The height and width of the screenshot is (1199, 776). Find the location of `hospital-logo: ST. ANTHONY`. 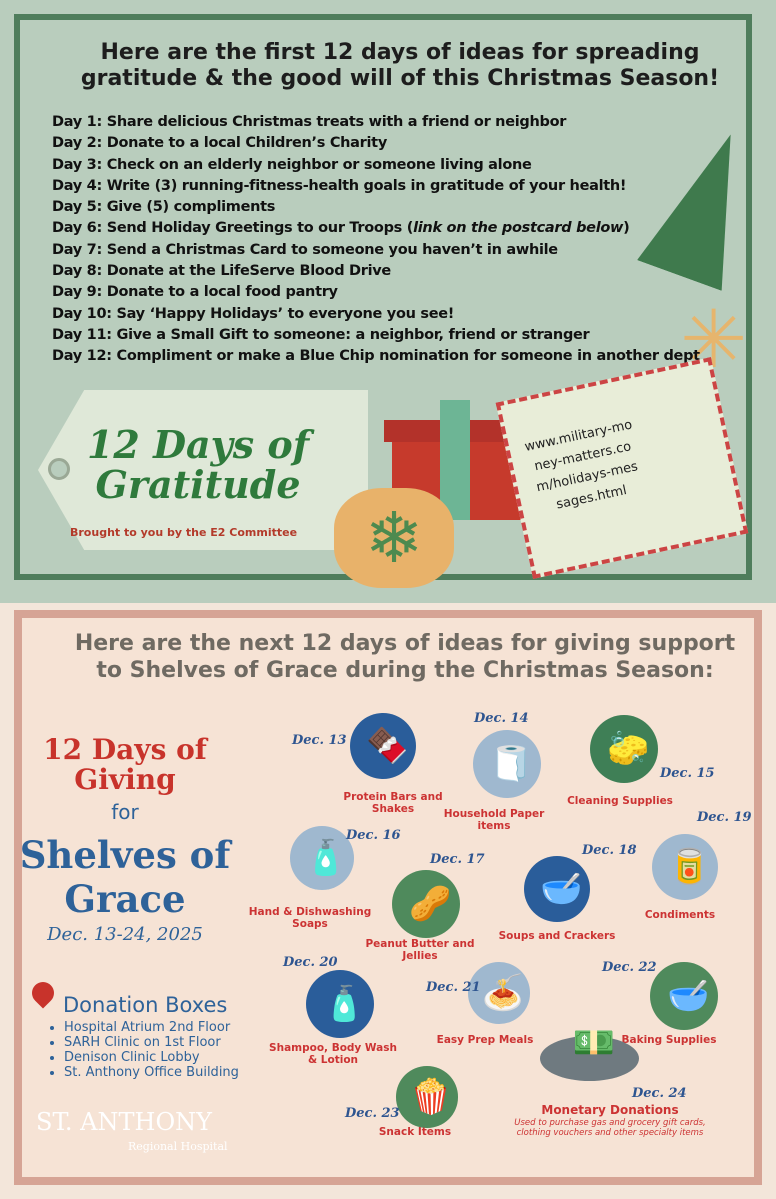

hospital-logo: ST. ANTHONY is located at coordinates (124, 1122).